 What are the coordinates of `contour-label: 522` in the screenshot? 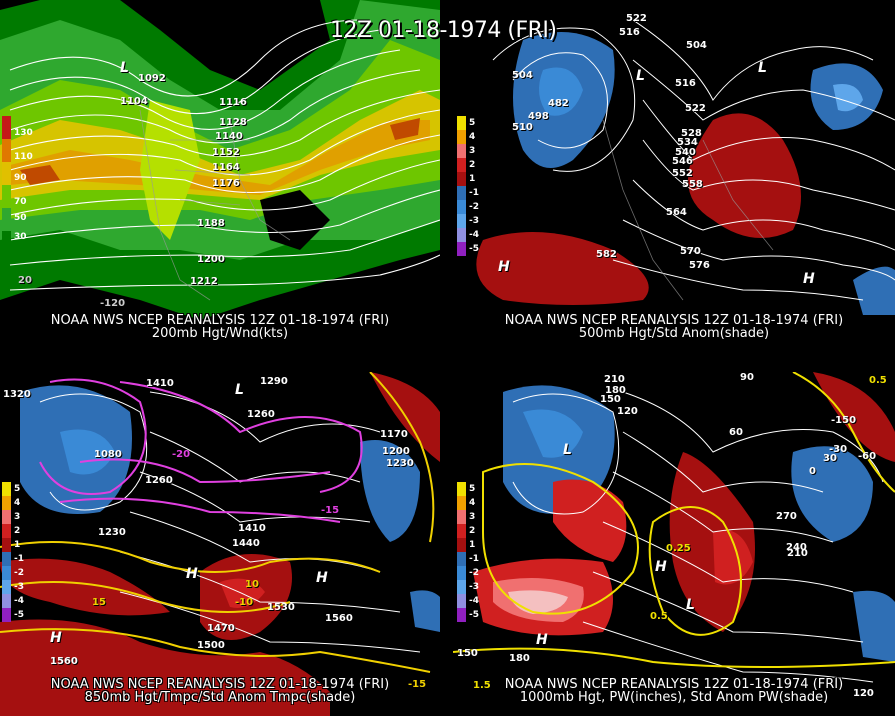 It's located at (695, 108).